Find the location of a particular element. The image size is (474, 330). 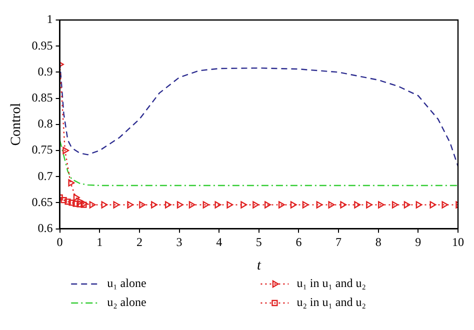

x-tick-label: 8 is located at coordinates (378, 242).